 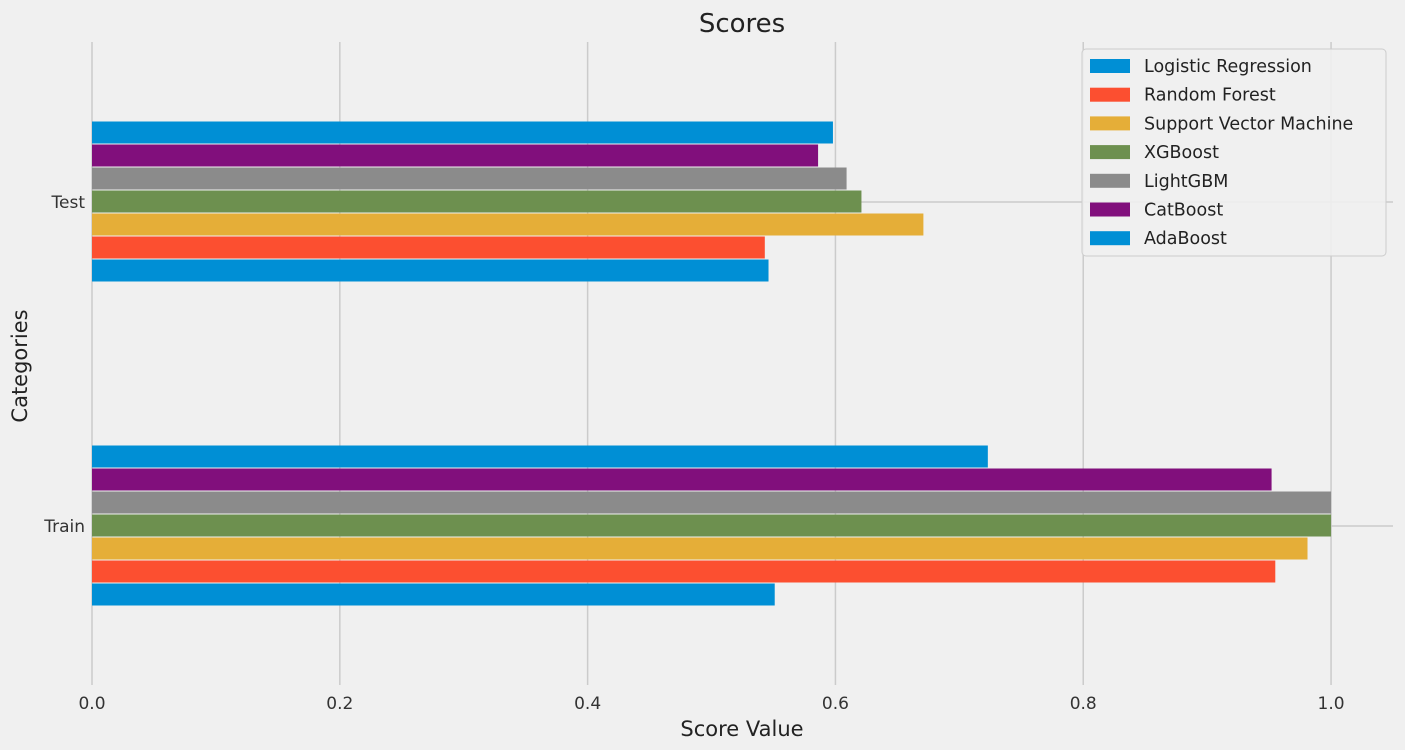 What do you see at coordinates (64, 365) in the screenshot?
I see `y-axis-ticks: Train Test` at bounding box center [64, 365].